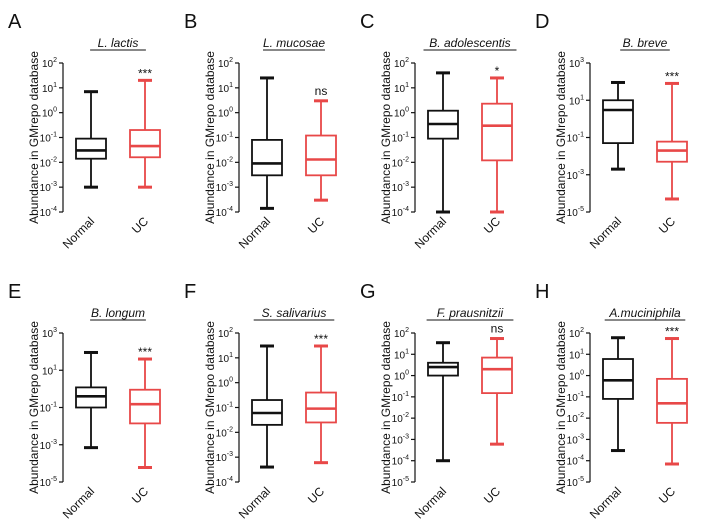 This screenshot has height=529, width=702. Describe the element at coordinates (542, 22) in the screenshot. I see `panel-letter: D` at that location.